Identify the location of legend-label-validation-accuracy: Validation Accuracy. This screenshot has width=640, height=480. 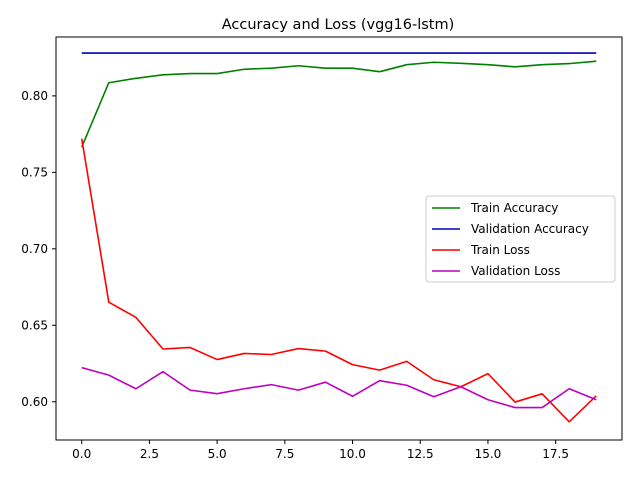
(530, 229).